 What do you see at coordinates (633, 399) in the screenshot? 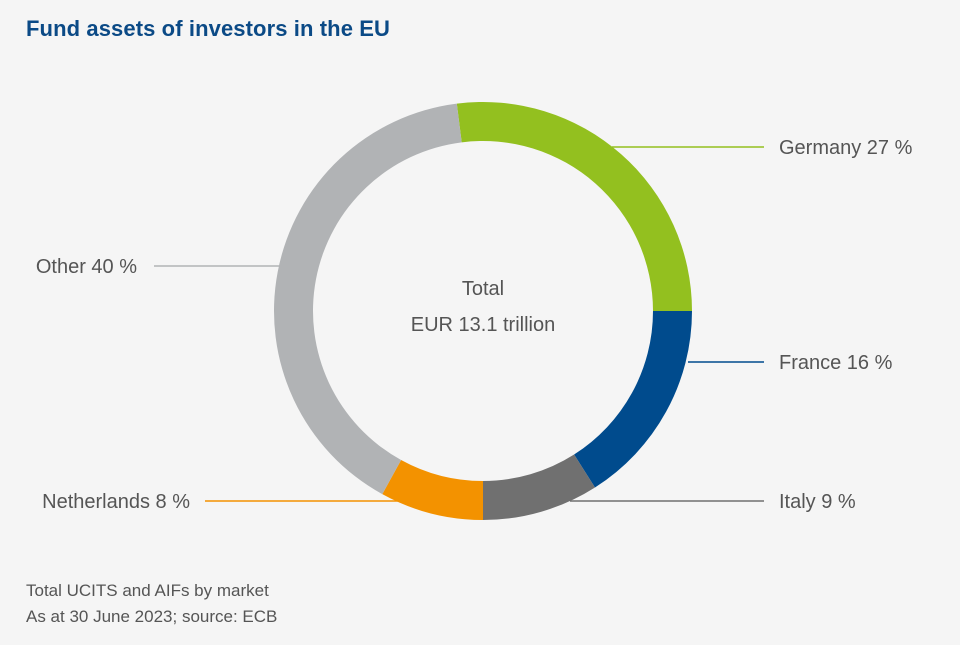
I see `slice-france` at bounding box center [633, 399].